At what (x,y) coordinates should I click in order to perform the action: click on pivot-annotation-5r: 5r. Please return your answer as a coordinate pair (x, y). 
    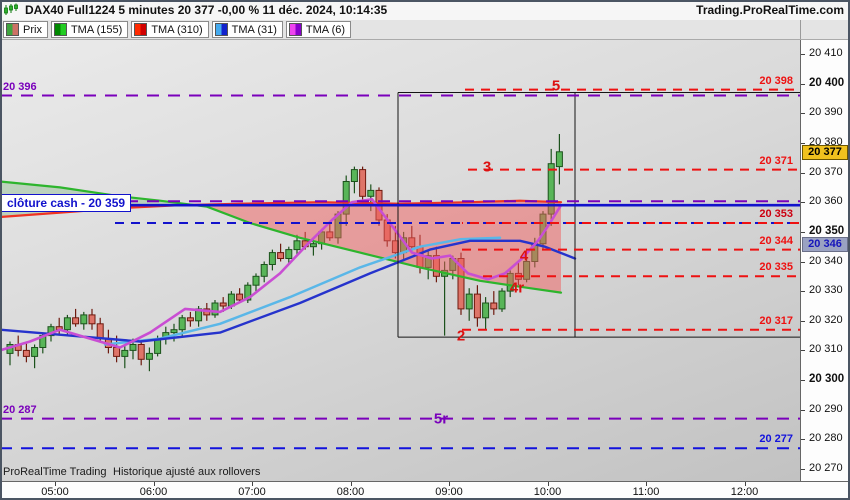
    Looking at the image, I should click on (441, 420).